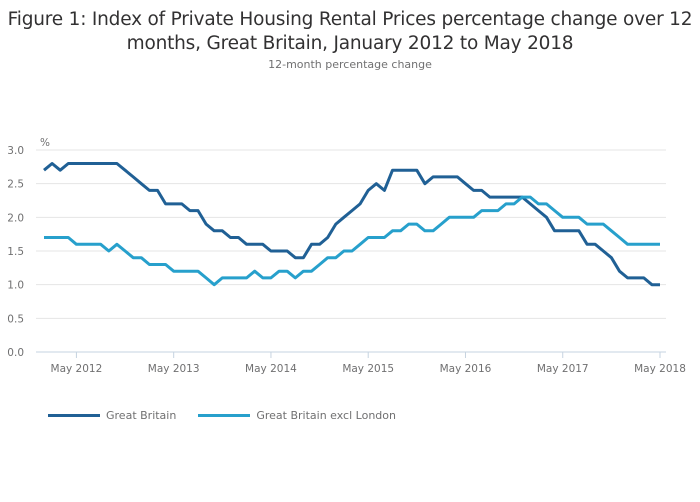 The width and height of the screenshot is (700, 502). Describe the element at coordinates (326, 415) in the screenshot. I see `legend-label: Great Britain excl London` at that location.